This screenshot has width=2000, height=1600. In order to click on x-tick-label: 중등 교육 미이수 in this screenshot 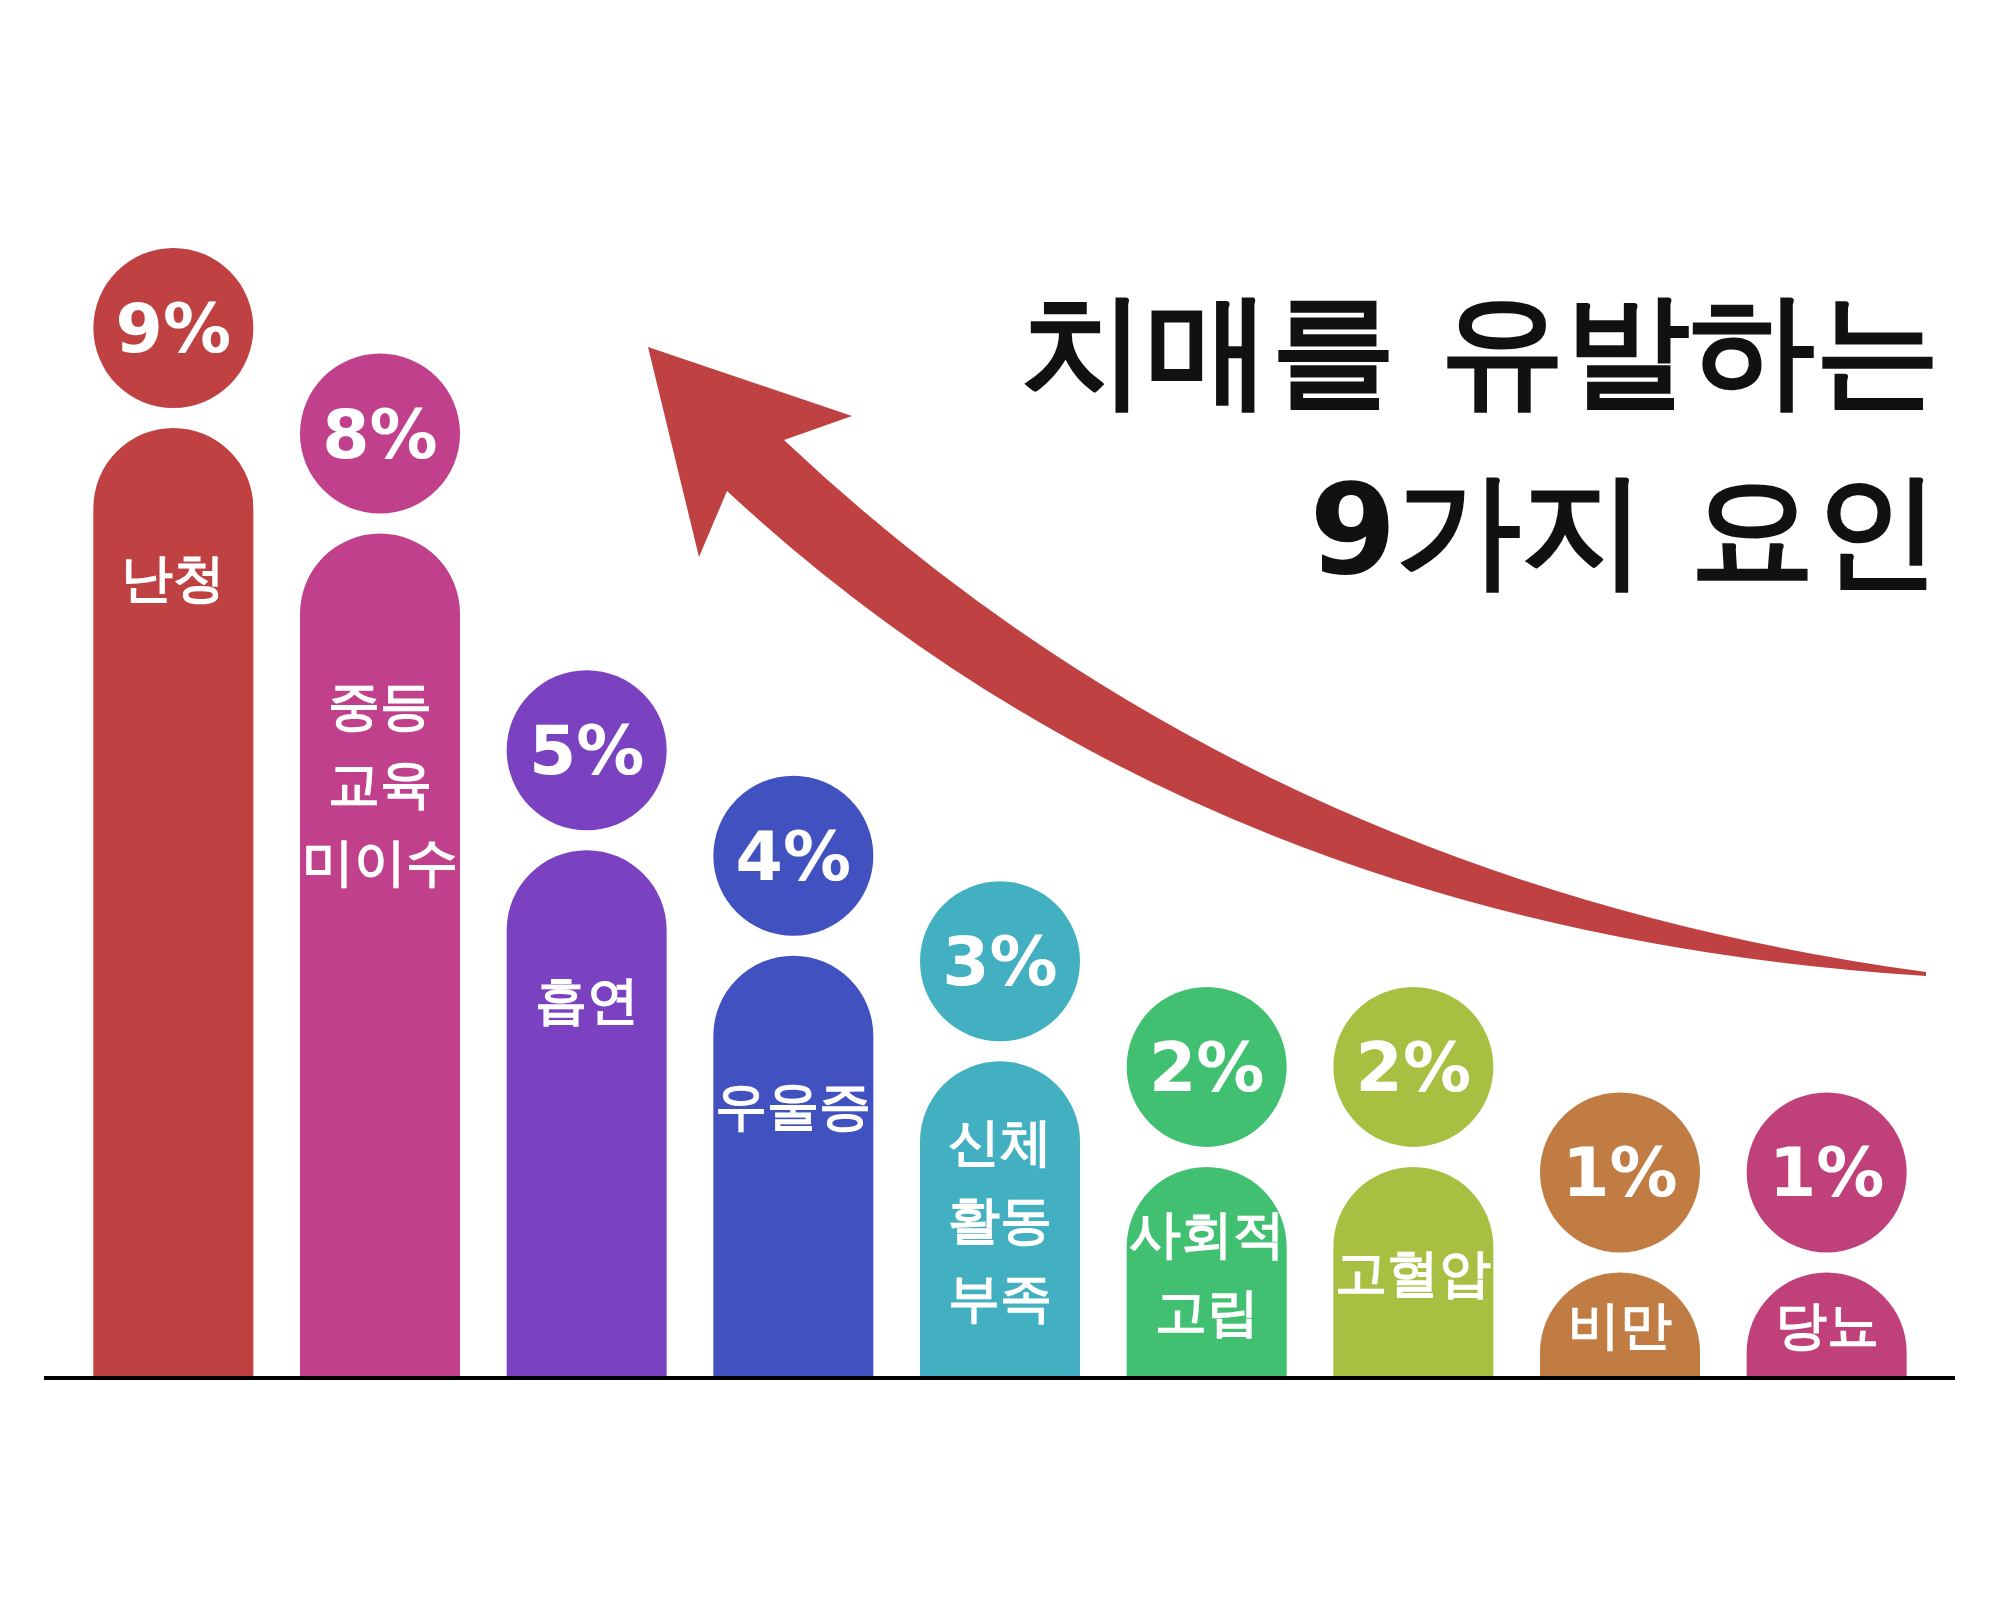, I will do `click(380, 783)`.